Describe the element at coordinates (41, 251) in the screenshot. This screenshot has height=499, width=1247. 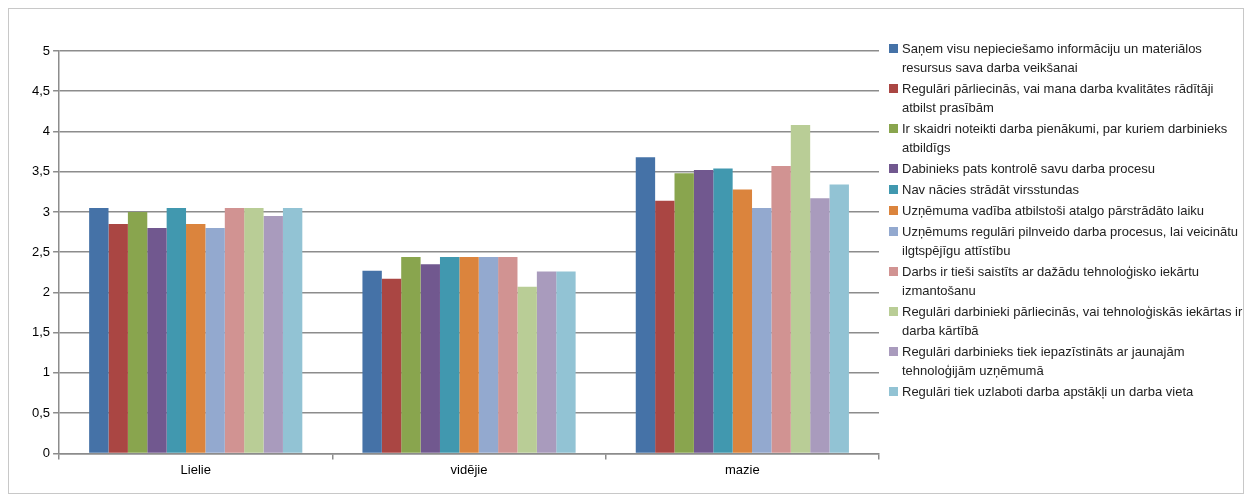
I see `y-tick-label: 2,5` at that location.